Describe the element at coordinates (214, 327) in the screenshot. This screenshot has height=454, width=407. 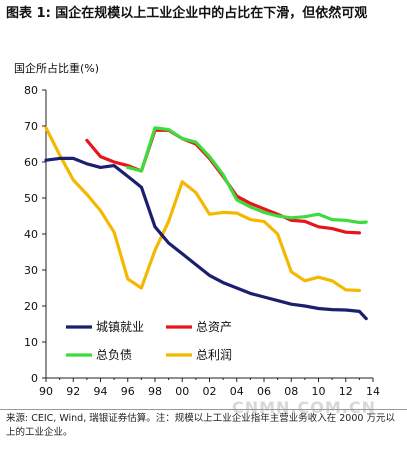
I see `legend-label: 总资产` at that location.